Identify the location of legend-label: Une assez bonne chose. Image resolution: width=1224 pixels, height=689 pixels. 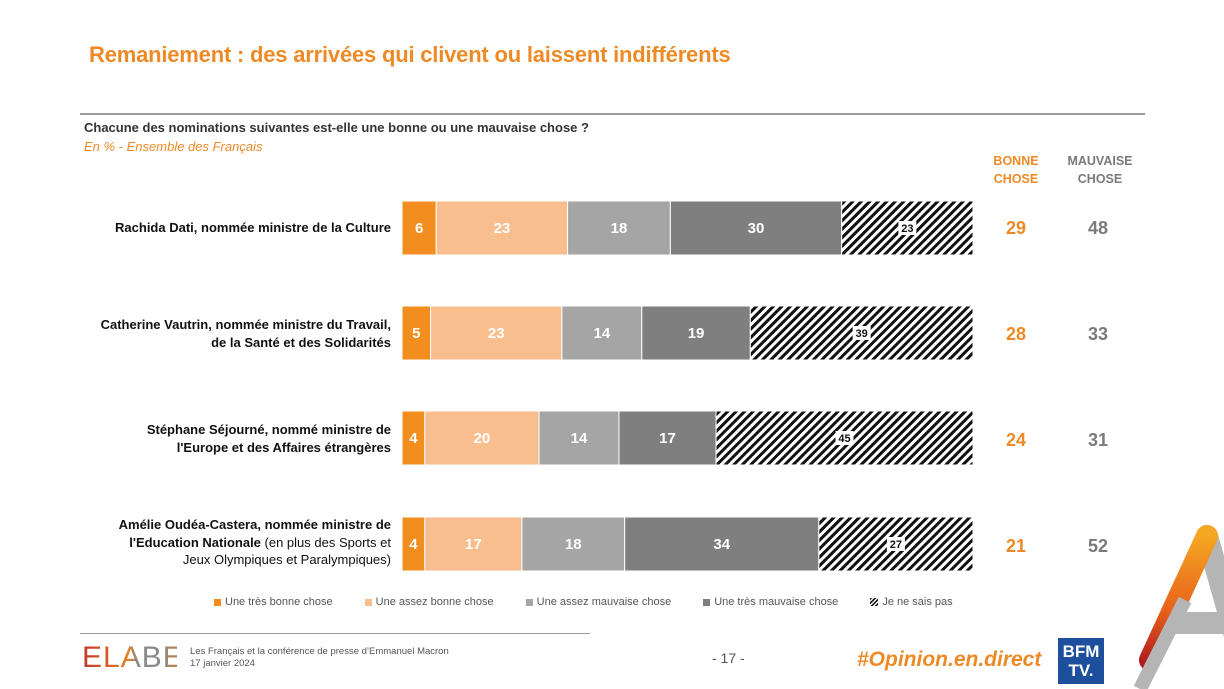
(434, 602).